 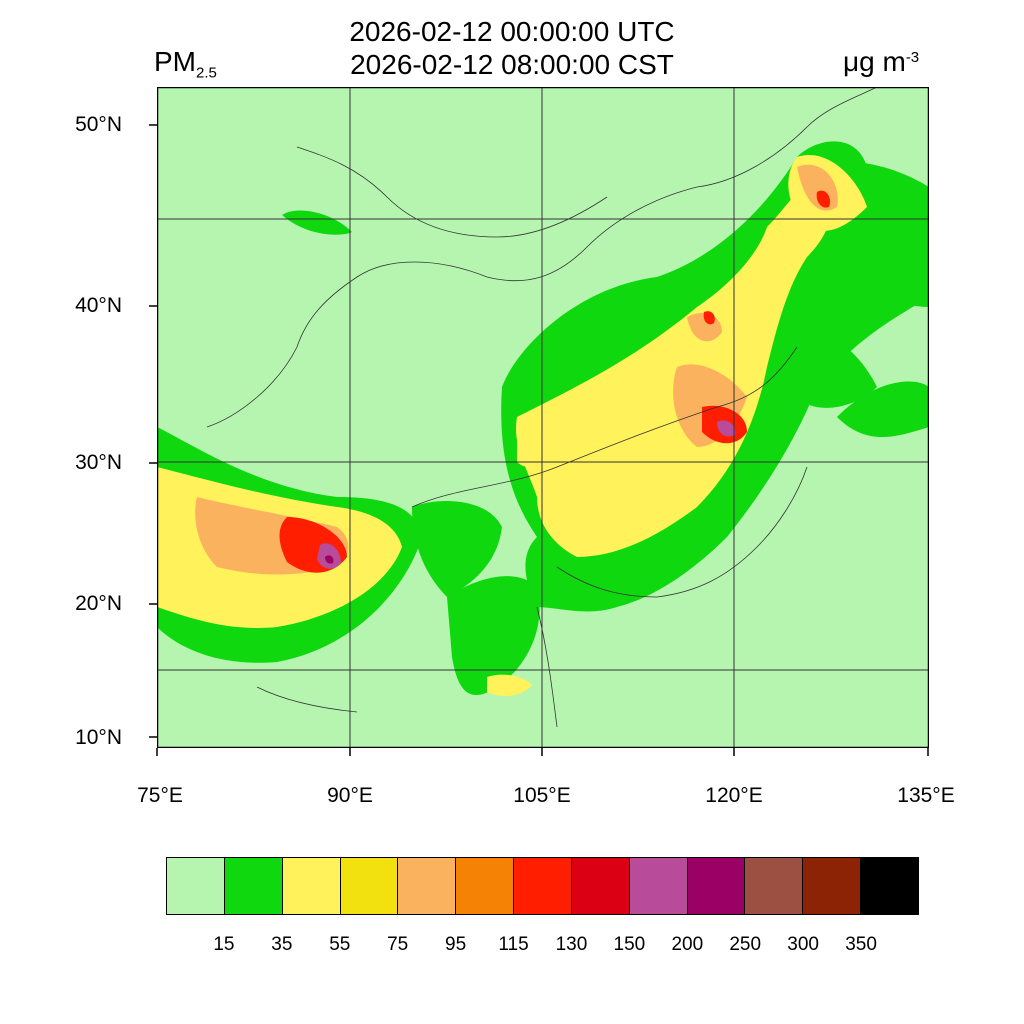 What do you see at coordinates (282, 944) in the screenshot?
I see `colorbar-label: 35` at bounding box center [282, 944].